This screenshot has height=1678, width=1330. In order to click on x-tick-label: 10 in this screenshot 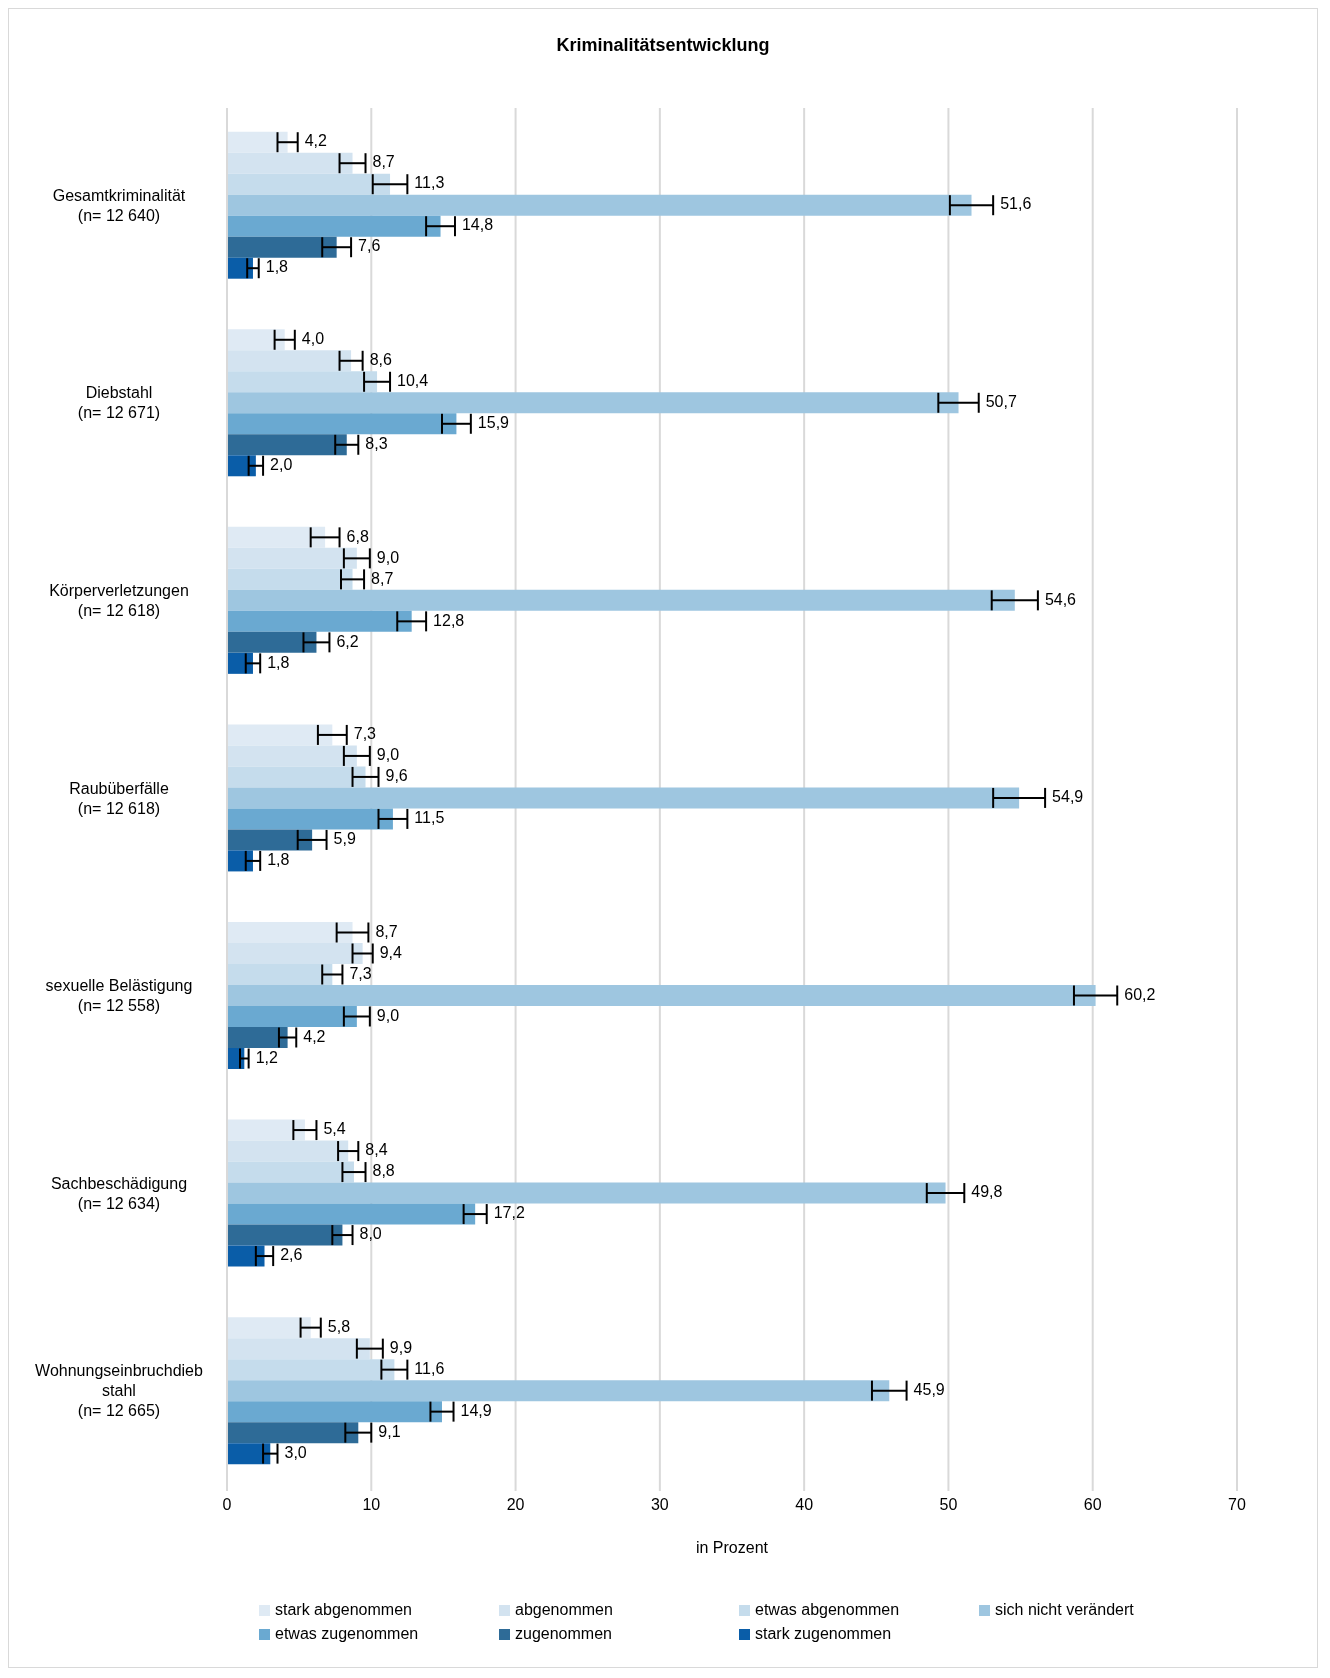, I will do `click(371, 1505)`.